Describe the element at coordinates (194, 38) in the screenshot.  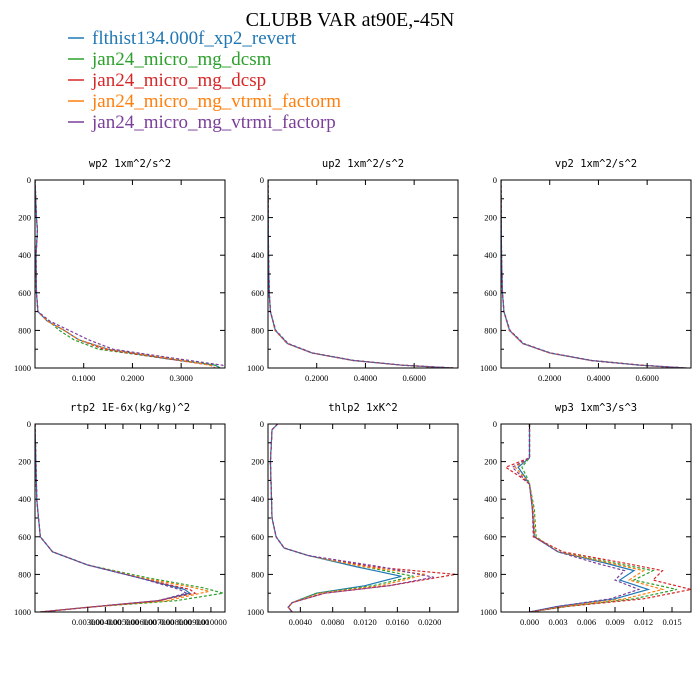
I see `legend-label: flthist134.000f_xp2_revert` at that location.